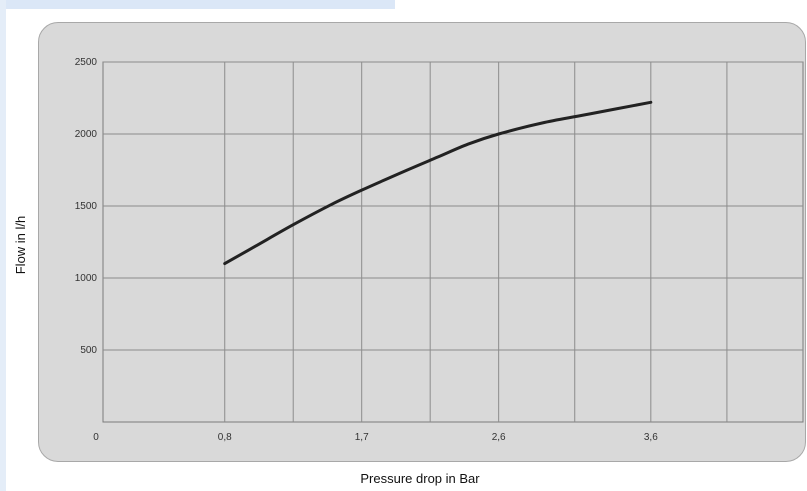 This screenshot has height=491, width=807. I want to click on y-tick-label: 1500, so click(86, 206).